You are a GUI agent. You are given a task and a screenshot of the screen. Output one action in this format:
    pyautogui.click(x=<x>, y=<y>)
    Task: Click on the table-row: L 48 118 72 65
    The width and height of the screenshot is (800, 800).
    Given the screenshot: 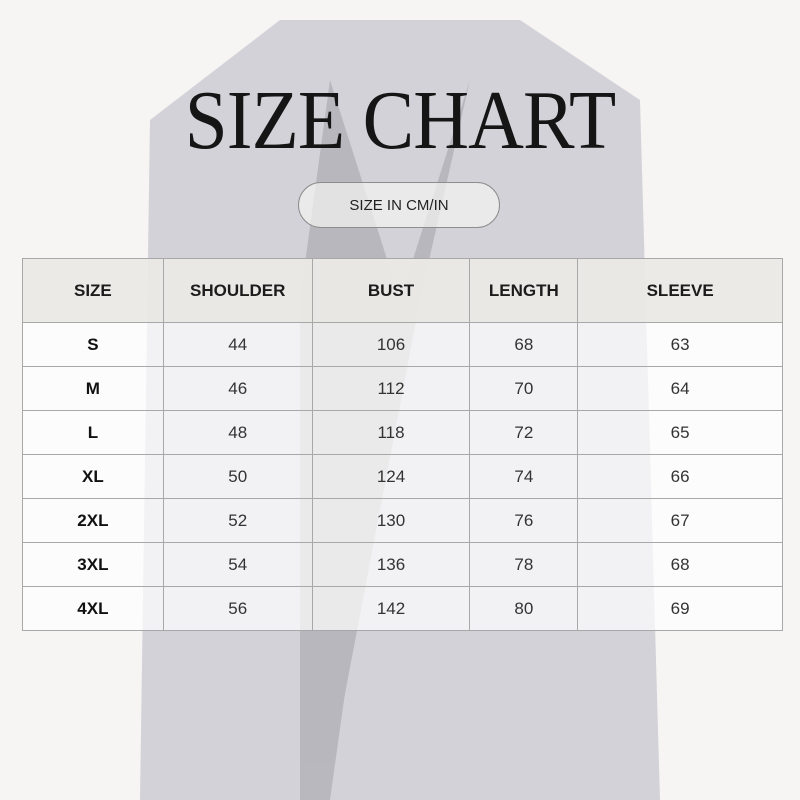 What is the action you would take?
    pyautogui.click(x=402, y=432)
    